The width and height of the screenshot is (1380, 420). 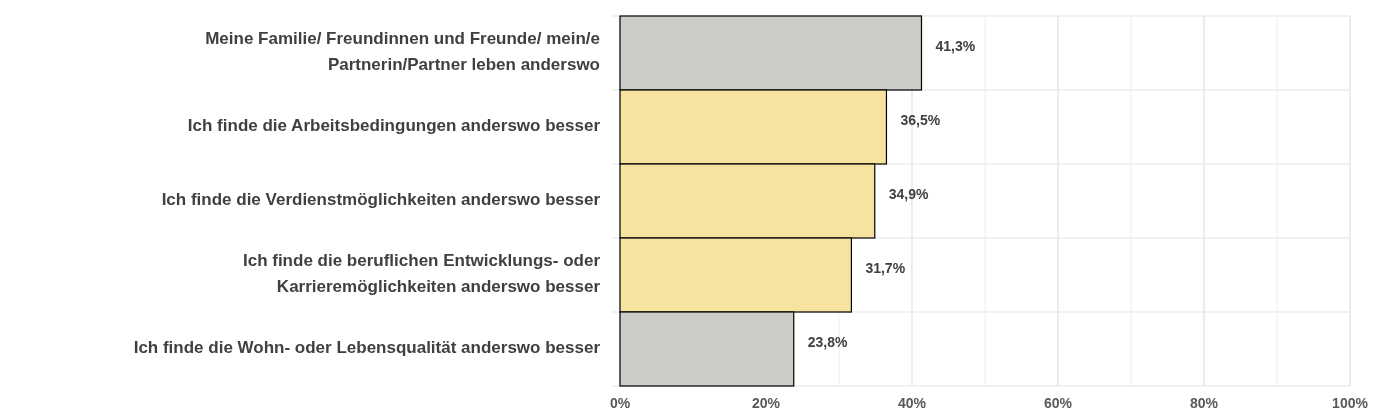 I want to click on data-label: 23,8%, so click(x=827, y=341).